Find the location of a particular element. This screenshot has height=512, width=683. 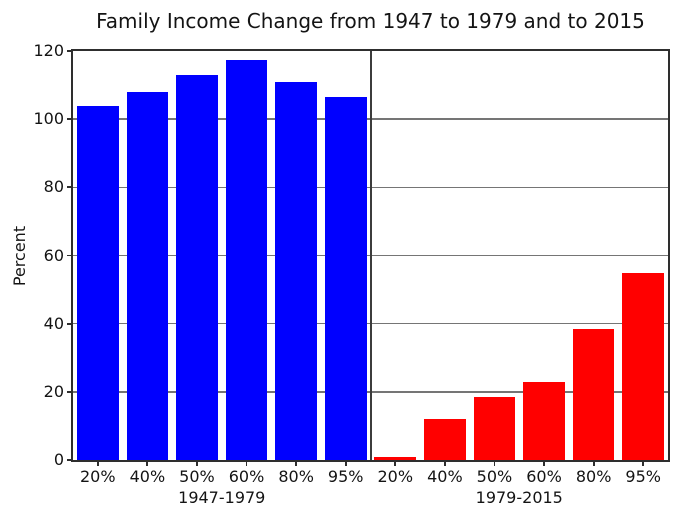

y-tick-label: 80 is located at coordinates (53, 187).